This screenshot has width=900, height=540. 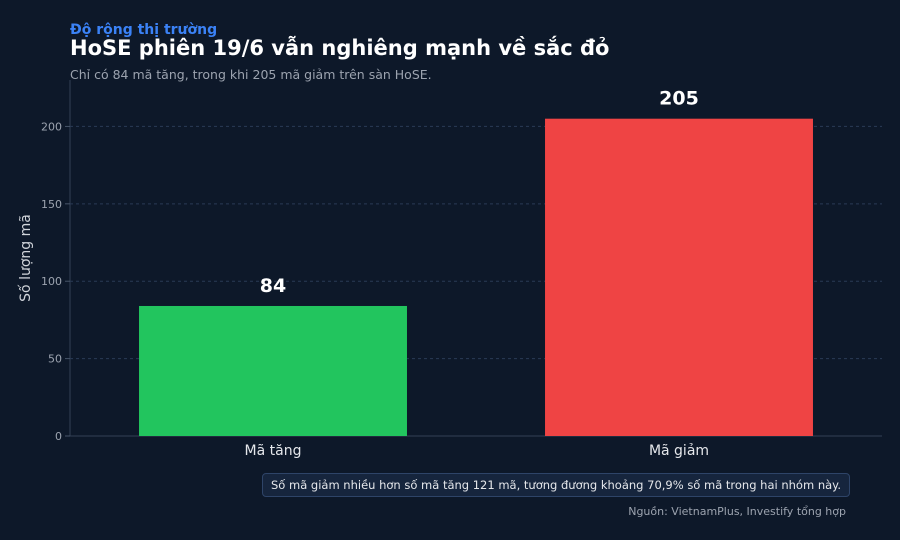 I want to click on x-tick-label: Mã tăng, so click(x=273, y=451).